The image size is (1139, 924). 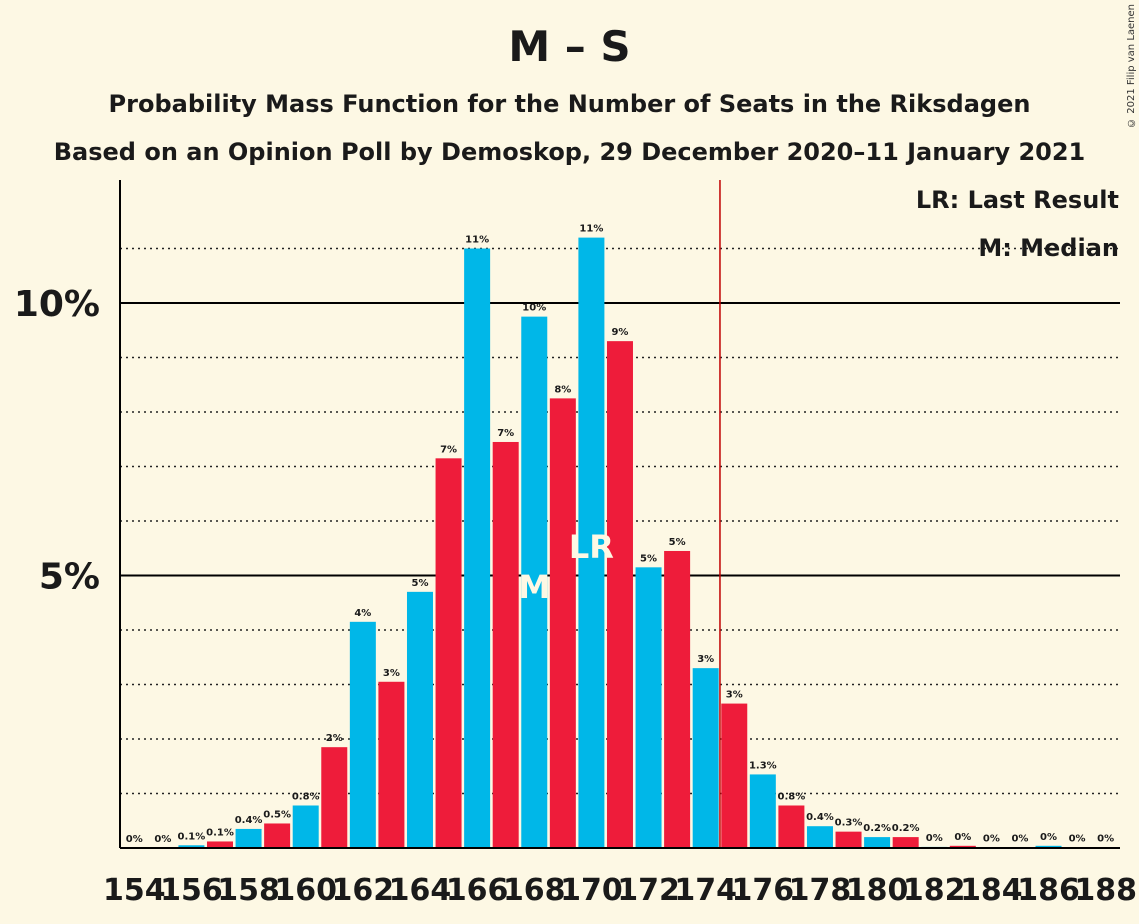 What do you see at coordinates (1017, 200) in the screenshot?
I see `legend-last-result: LR: Last Result` at bounding box center [1017, 200].